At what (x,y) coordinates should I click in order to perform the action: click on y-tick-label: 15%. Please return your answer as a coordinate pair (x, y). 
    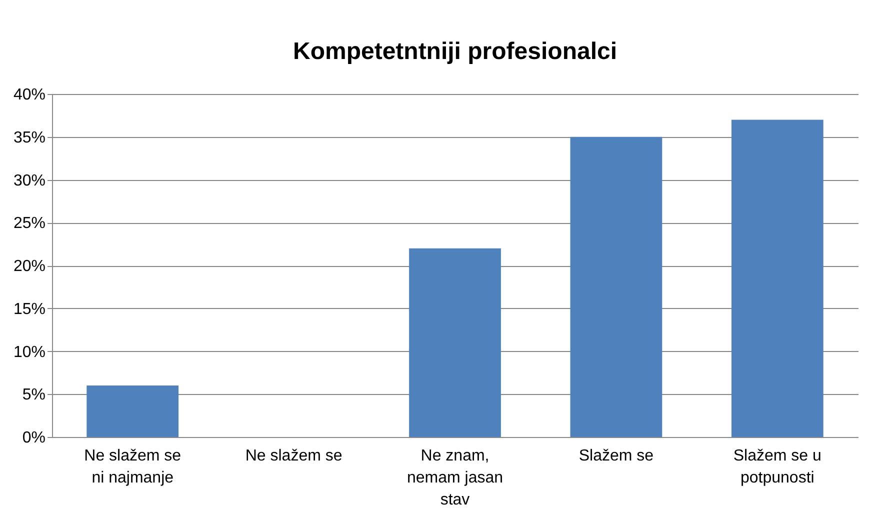
    Looking at the image, I should click on (29, 309).